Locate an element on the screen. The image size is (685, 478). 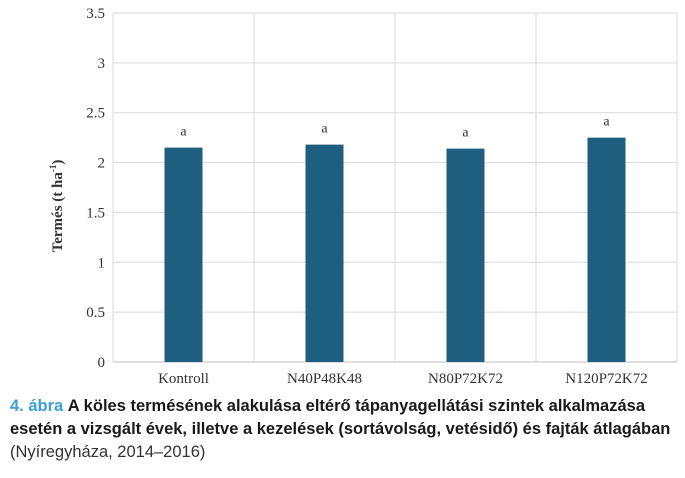
y-axis-ticks: 0 0.5 1 1.5 2 2.5 3 3.5 is located at coordinates (95, 188).